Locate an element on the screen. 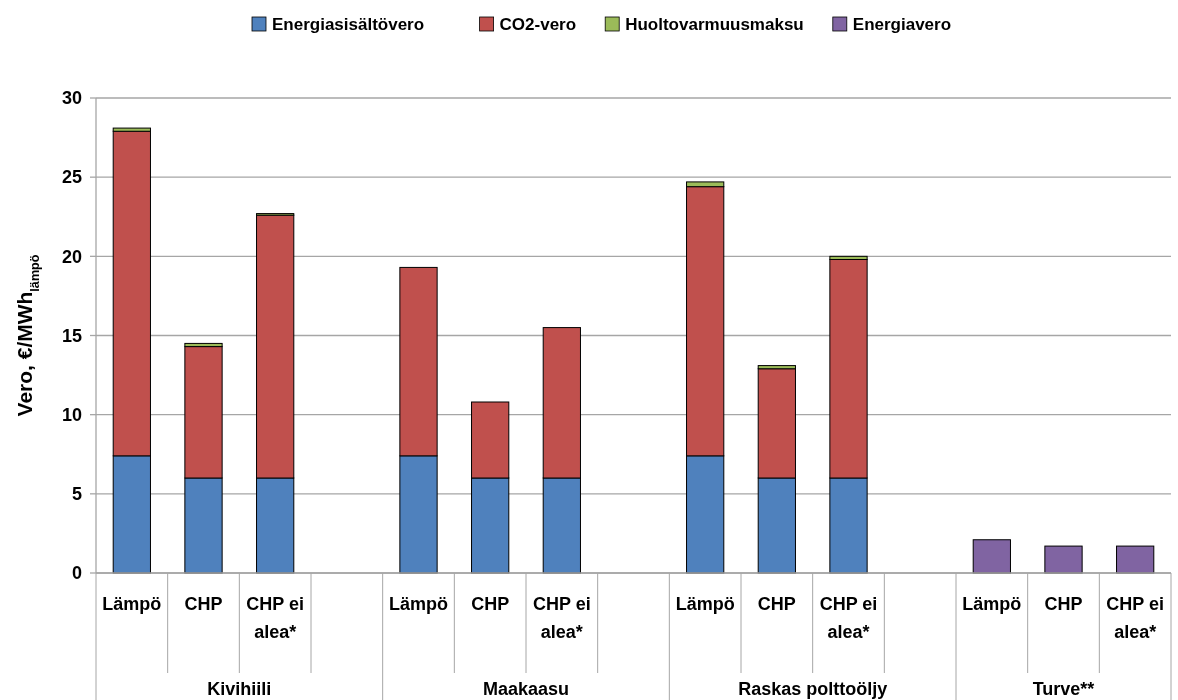  text: Kivihiili is located at coordinates (239, 689).